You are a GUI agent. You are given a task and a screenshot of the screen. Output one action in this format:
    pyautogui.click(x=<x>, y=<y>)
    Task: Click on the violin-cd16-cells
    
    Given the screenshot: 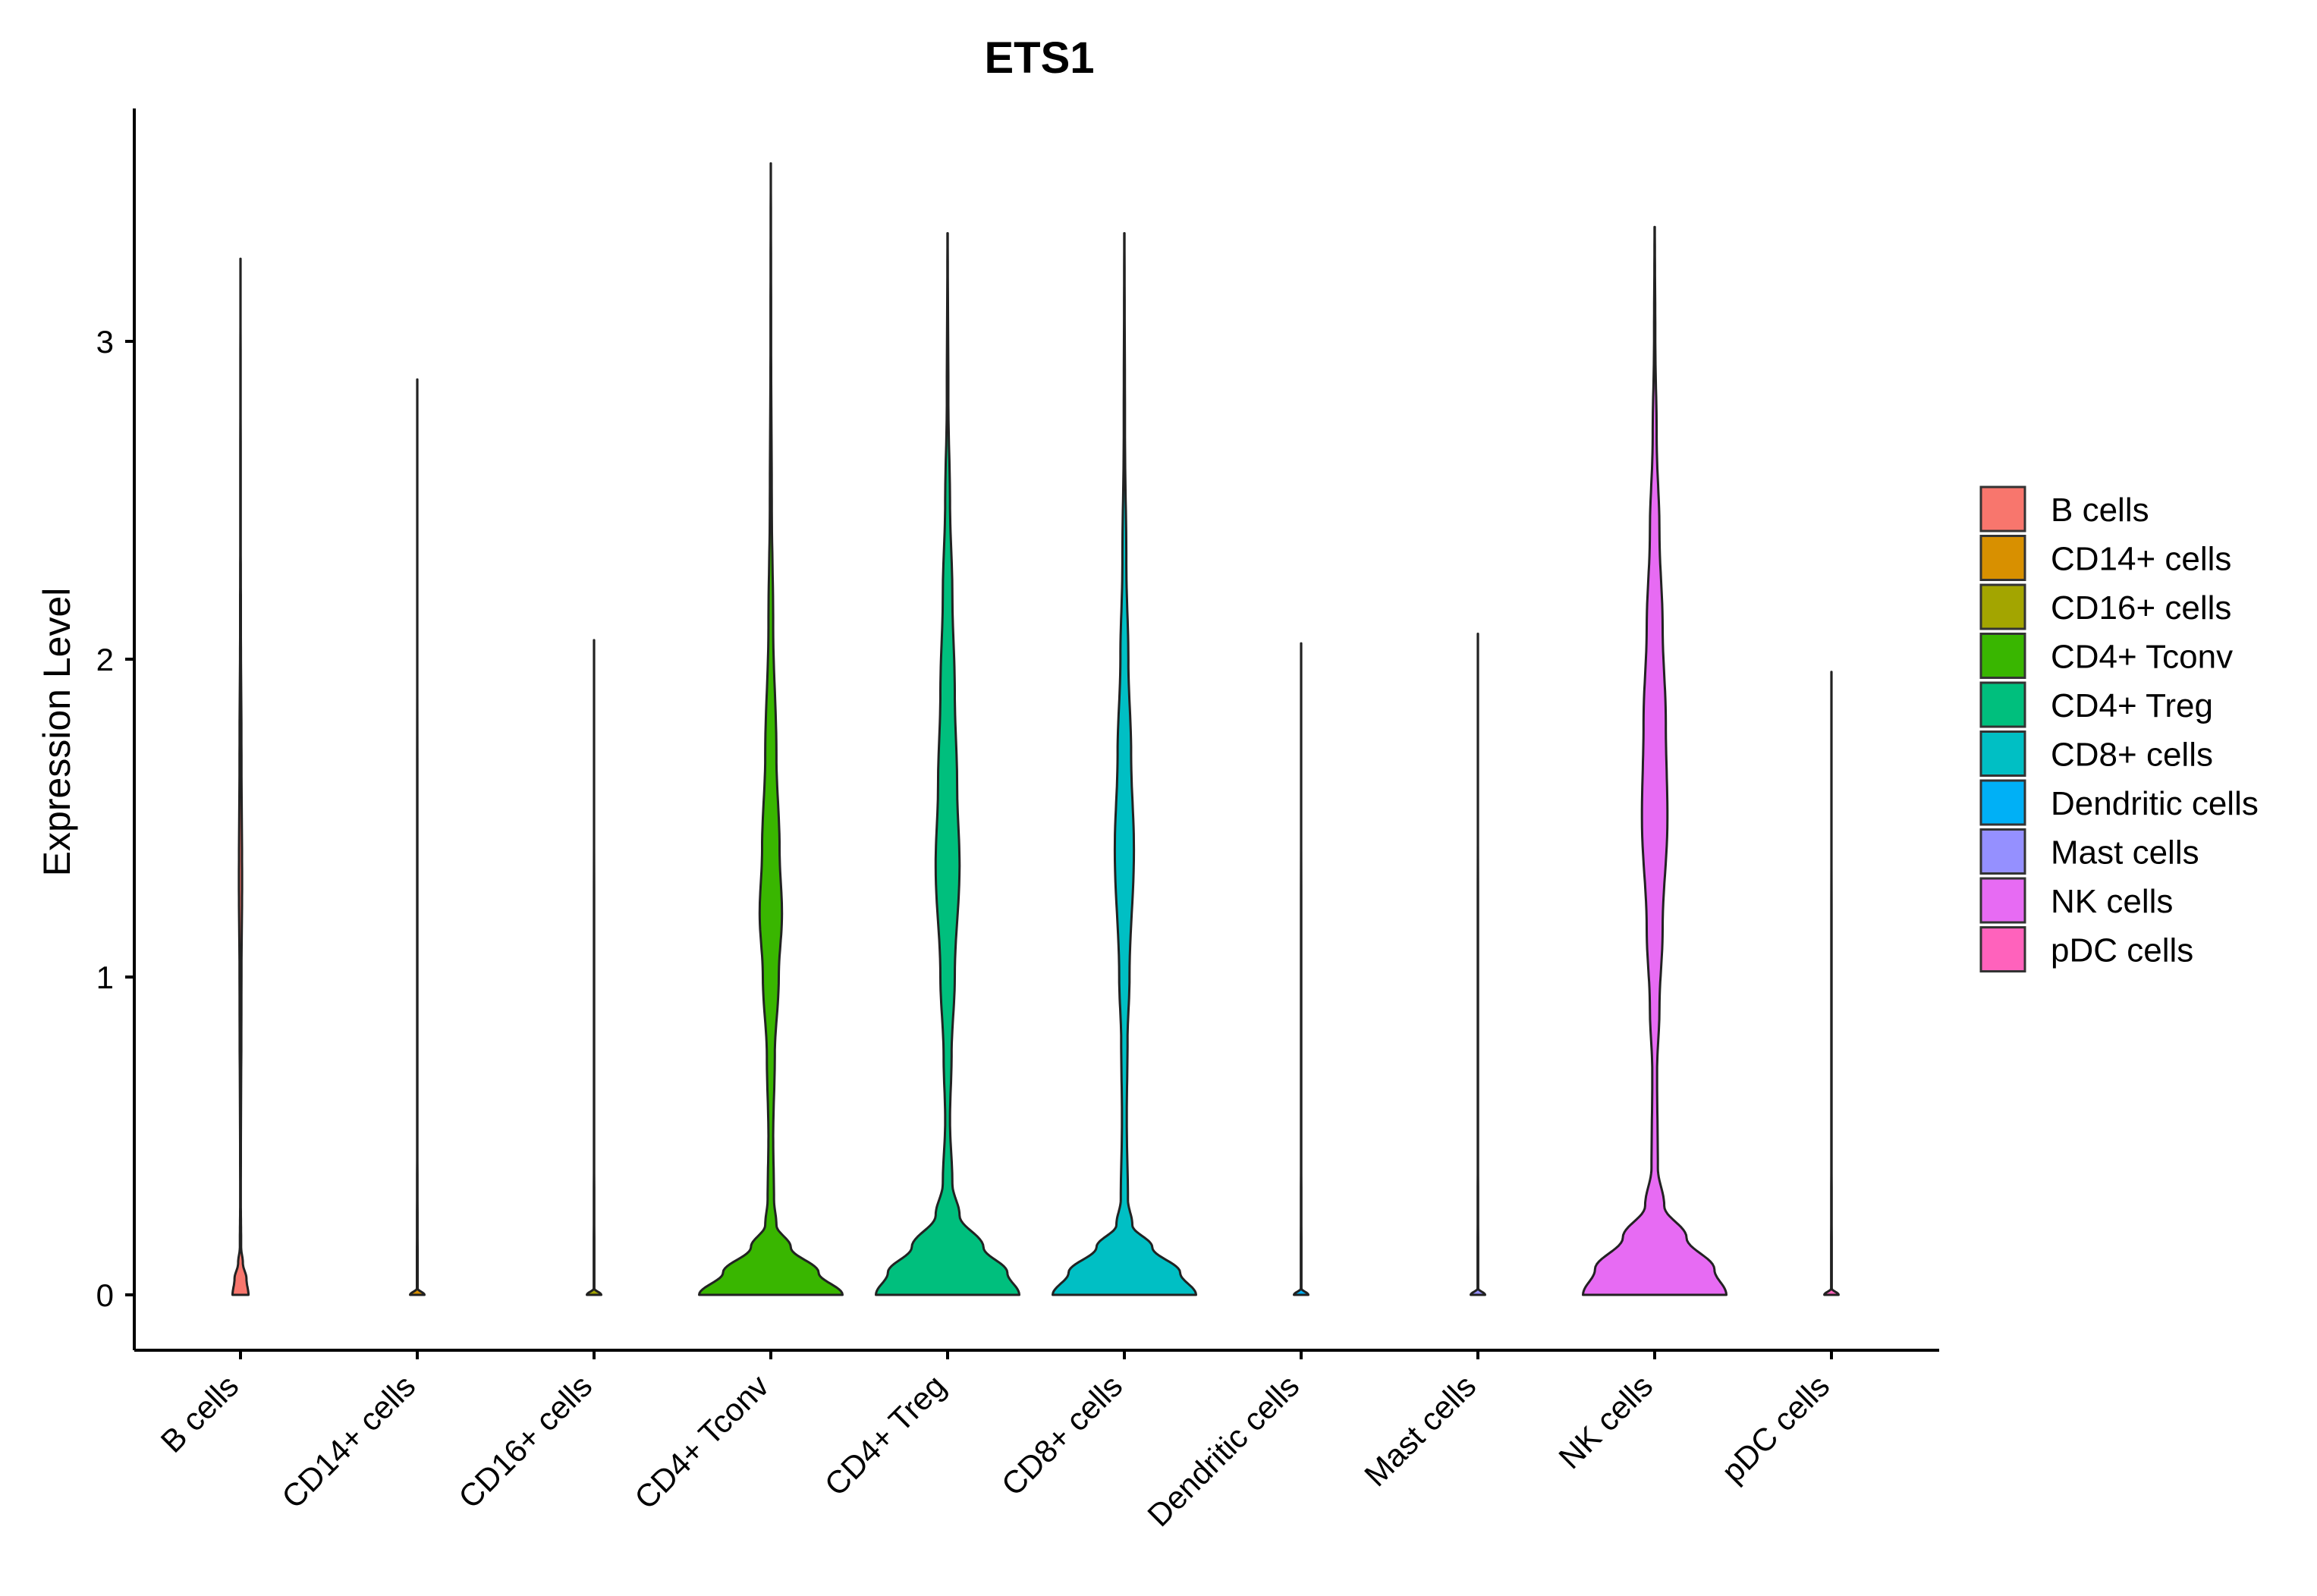 What is the action you would take?
    pyautogui.click(x=594, y=967)
    